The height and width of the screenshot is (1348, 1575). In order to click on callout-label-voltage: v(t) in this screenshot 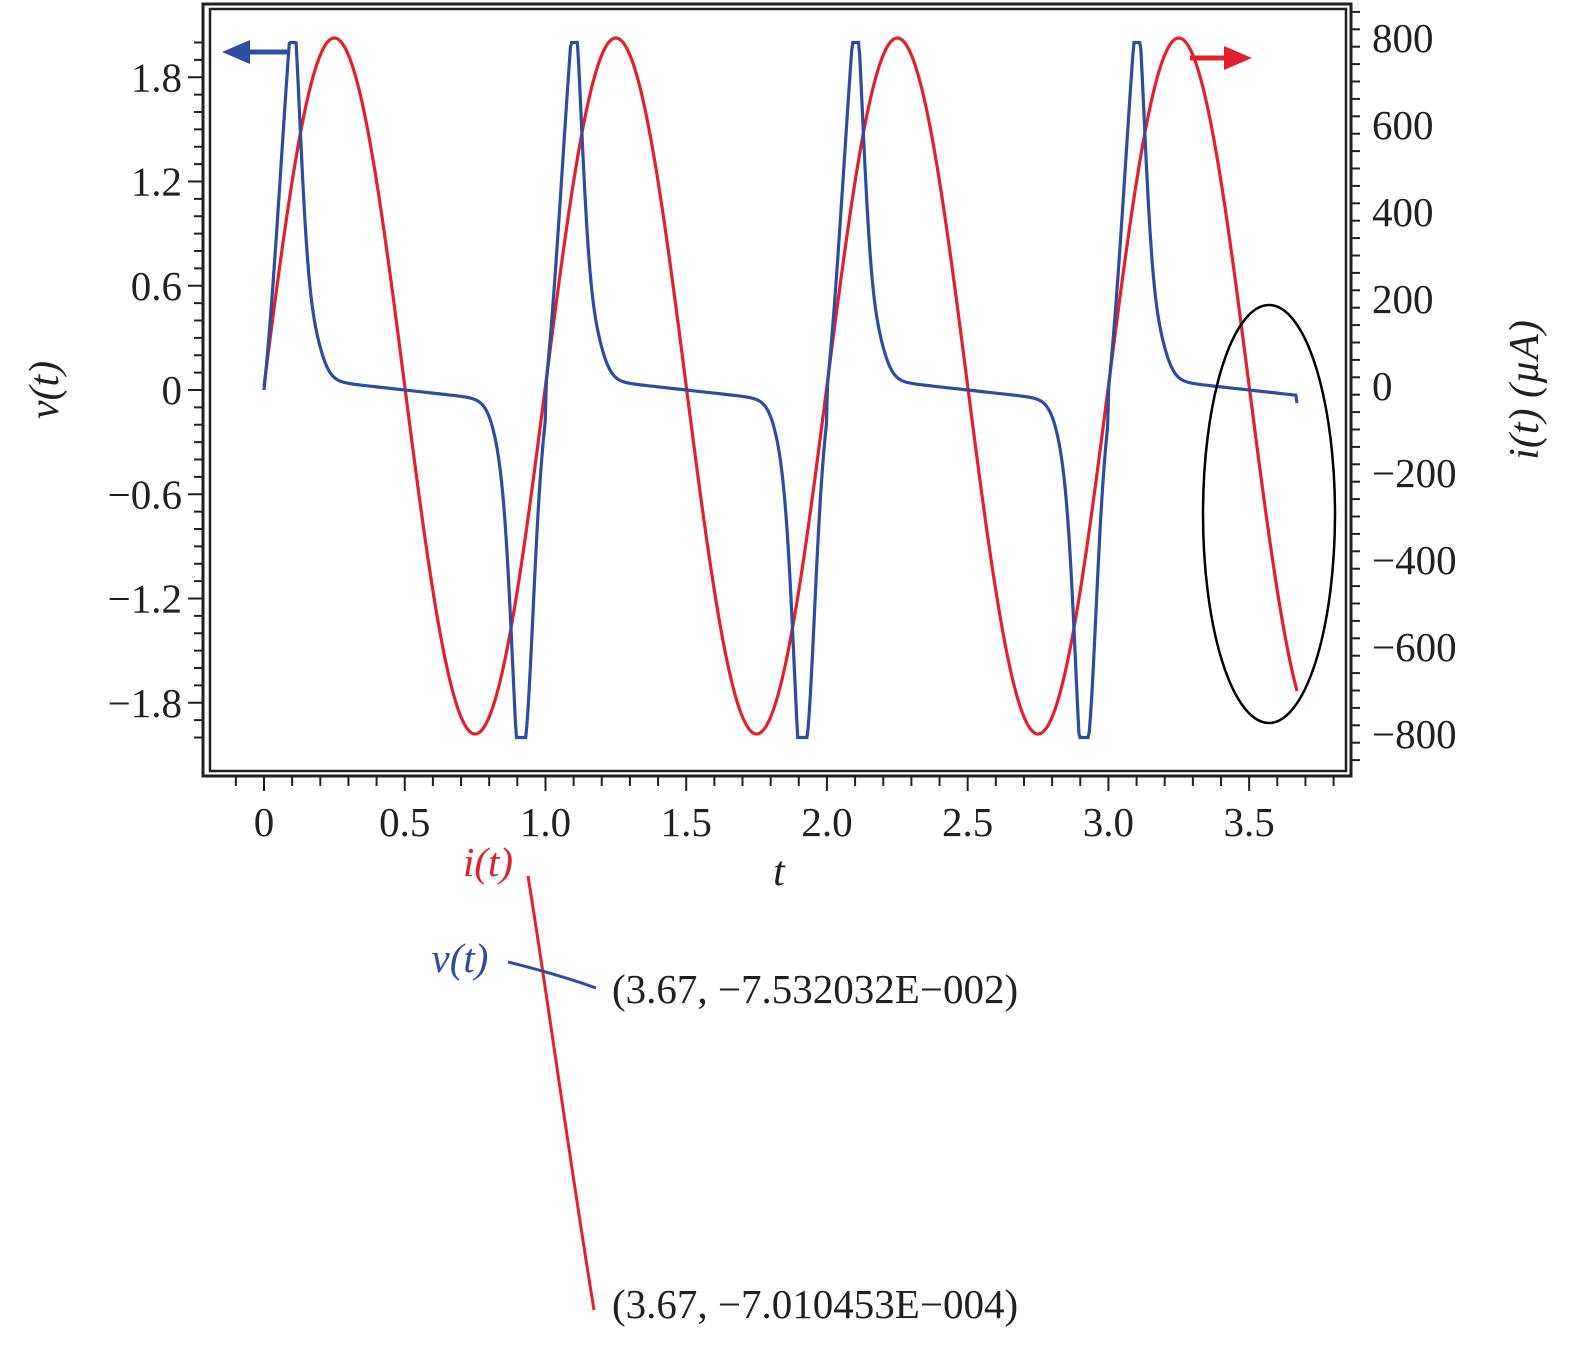, I will do `click(460, 958)`.